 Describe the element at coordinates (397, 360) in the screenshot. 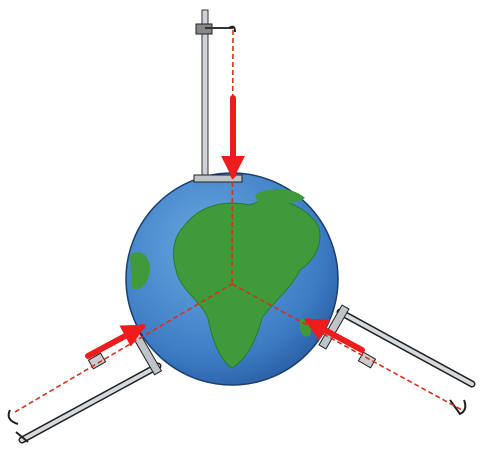

I see `right-stand` at that location.